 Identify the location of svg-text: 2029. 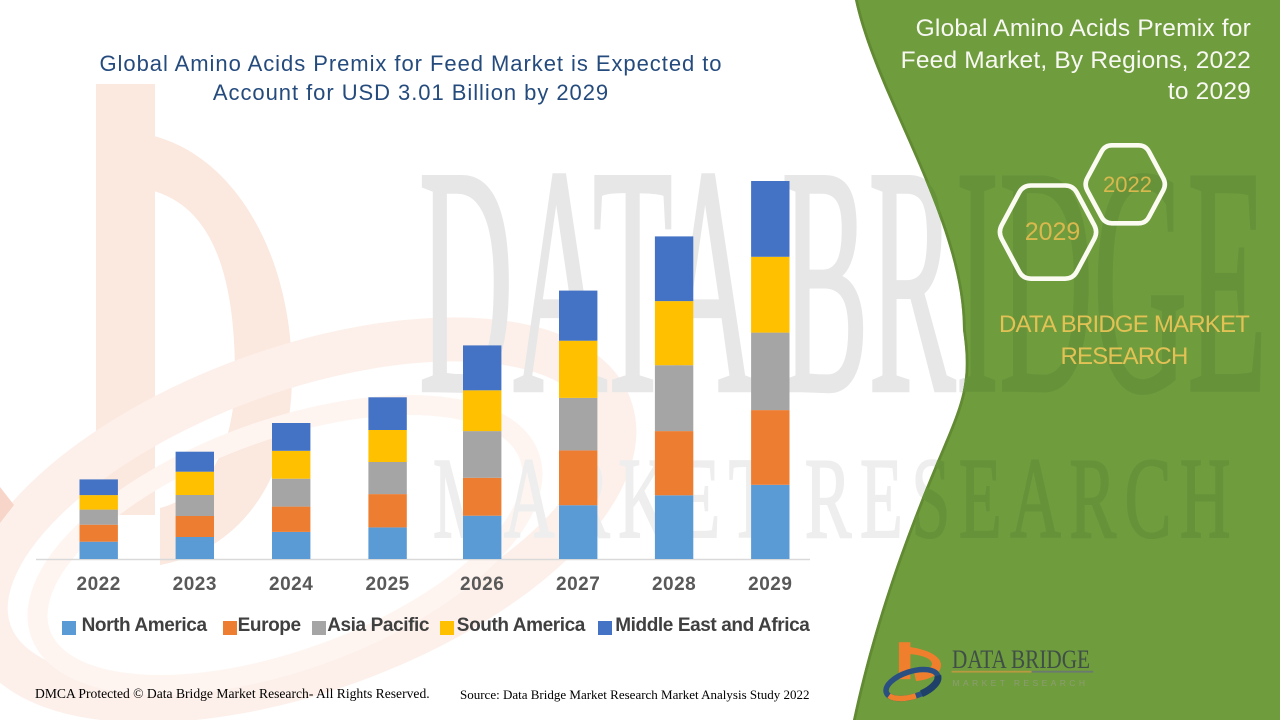
(1053, 232).